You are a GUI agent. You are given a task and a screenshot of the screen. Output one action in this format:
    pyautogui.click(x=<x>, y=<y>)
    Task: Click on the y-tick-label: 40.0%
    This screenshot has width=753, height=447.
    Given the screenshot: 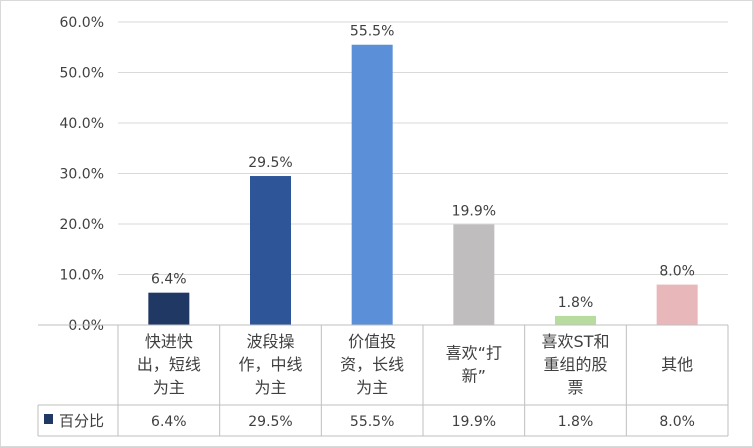 What is the action you would take?
    pyautogui.click(x=82, y=124)
    